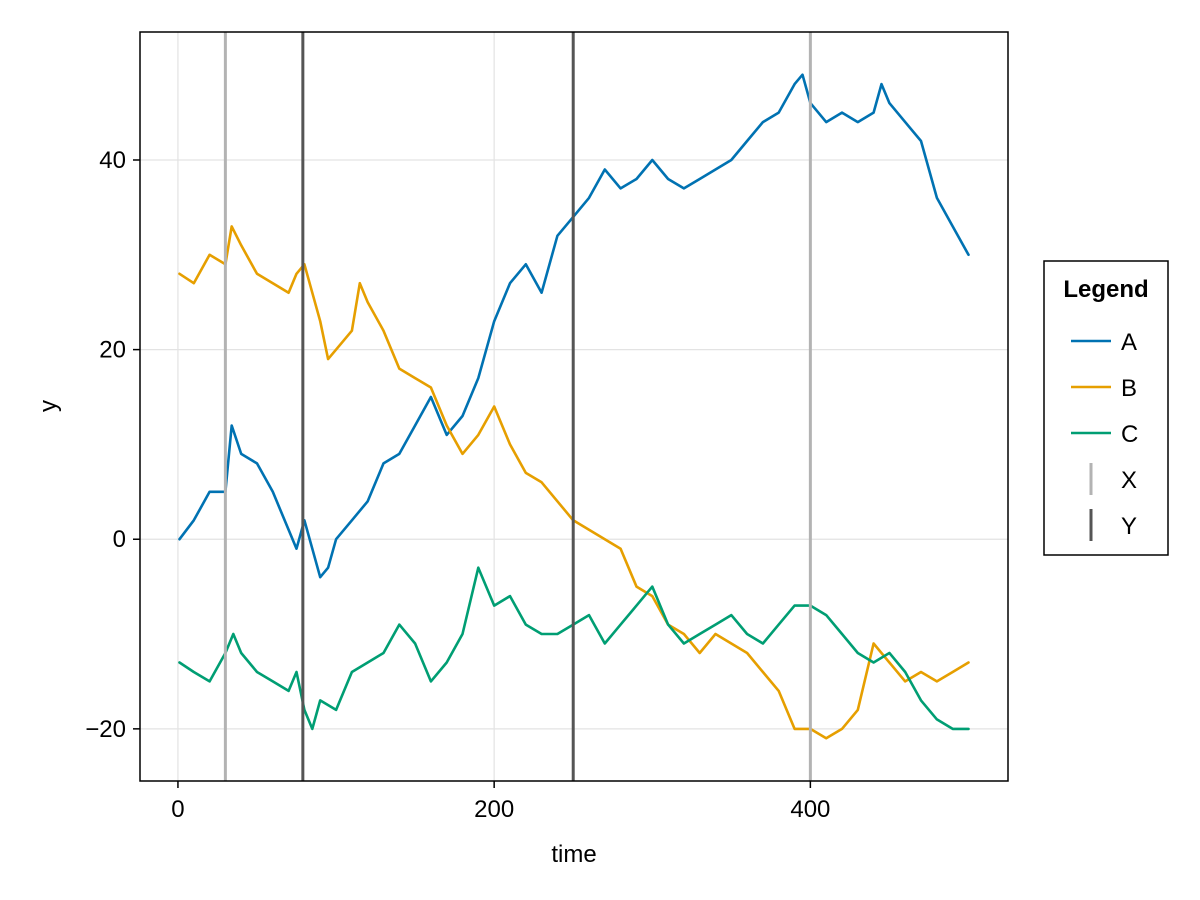  Describe the element at coordinates (573, 854) in the screenshot. I see `x-axis-label: time` at that location.